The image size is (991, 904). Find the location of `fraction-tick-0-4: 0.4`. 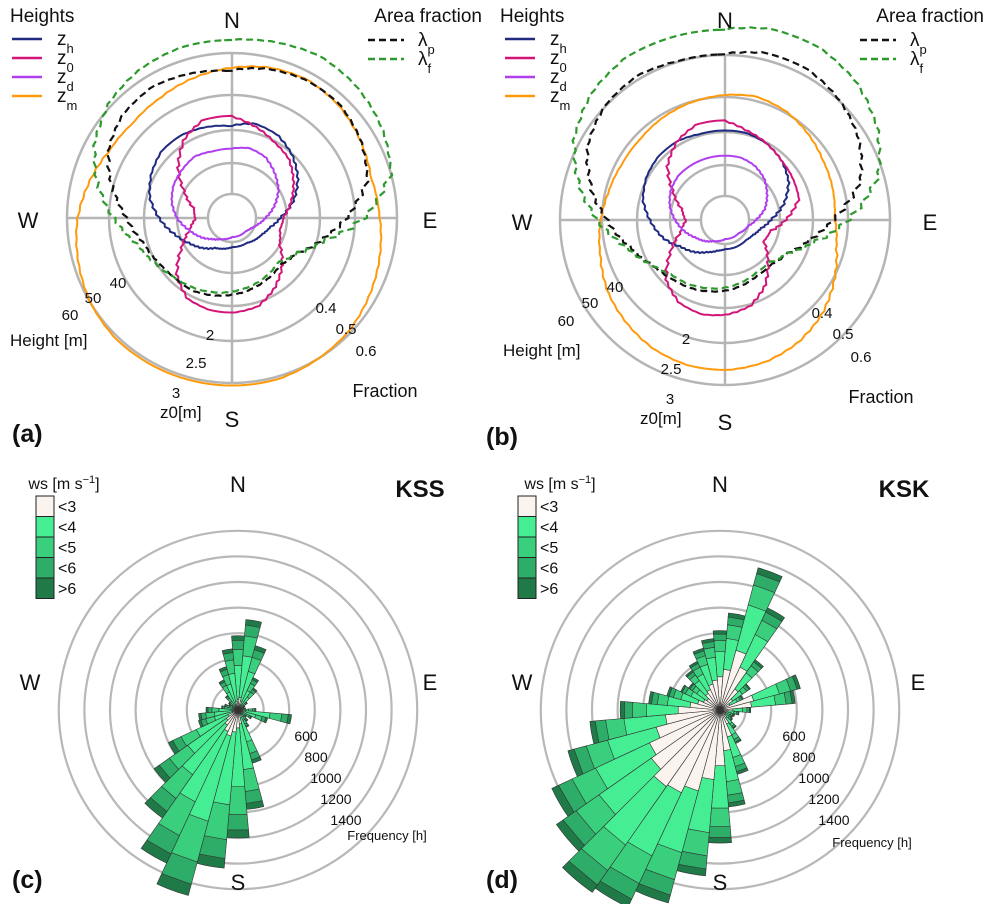

fraction-tick-0-4: 0.4 is located at coordinates (822, 313).